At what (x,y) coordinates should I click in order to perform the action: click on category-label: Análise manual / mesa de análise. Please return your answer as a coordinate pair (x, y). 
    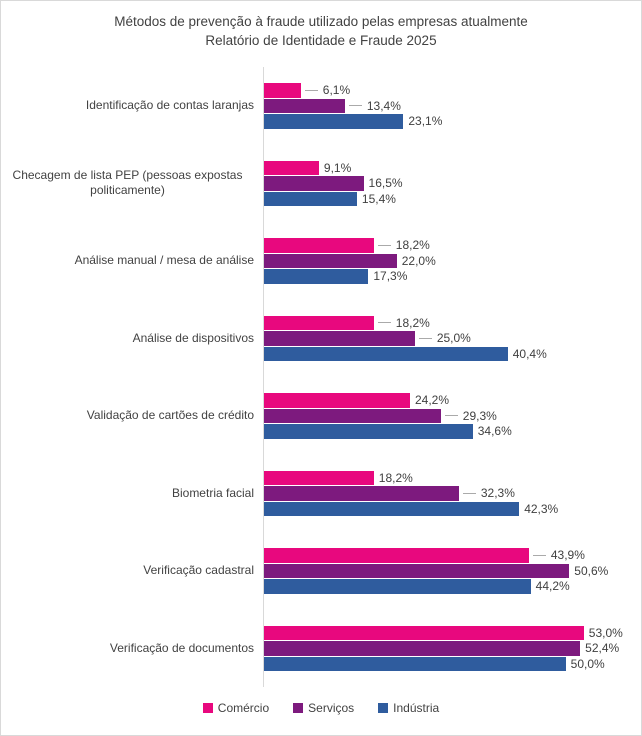
    Looking at the image, I should click on (164, 260).